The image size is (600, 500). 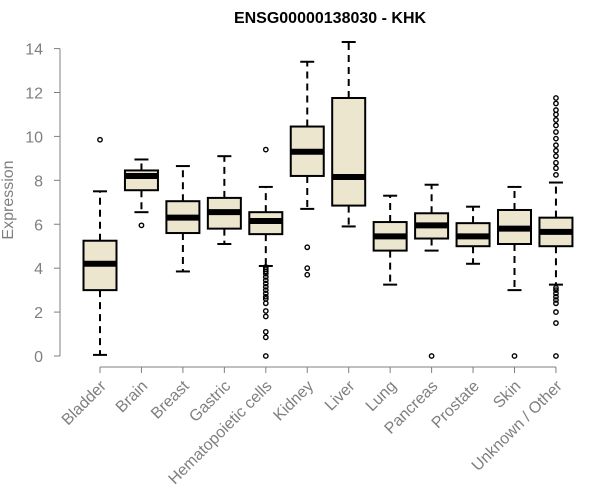 I want to click on y-tick-label: 6, so click(x=38, y=225).